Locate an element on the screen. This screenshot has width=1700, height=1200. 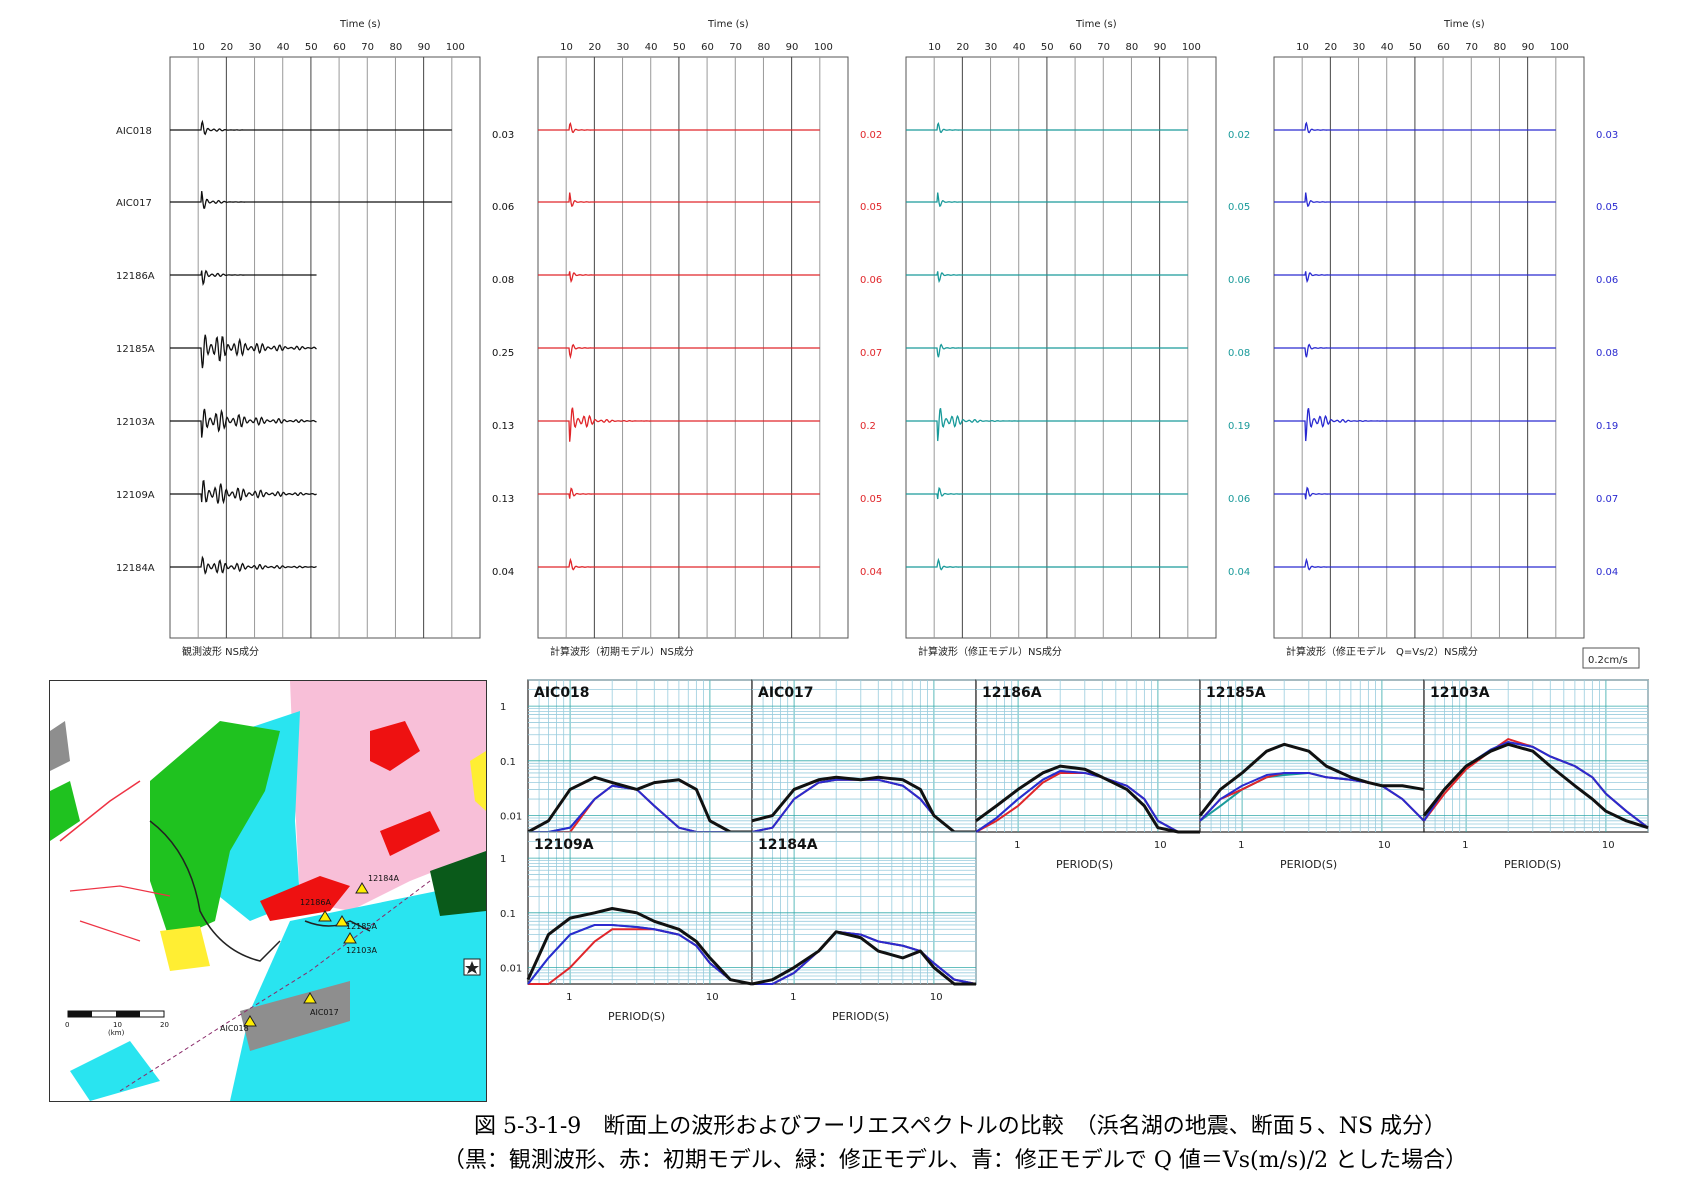
scale-box is located at coordinates (1611, 658).